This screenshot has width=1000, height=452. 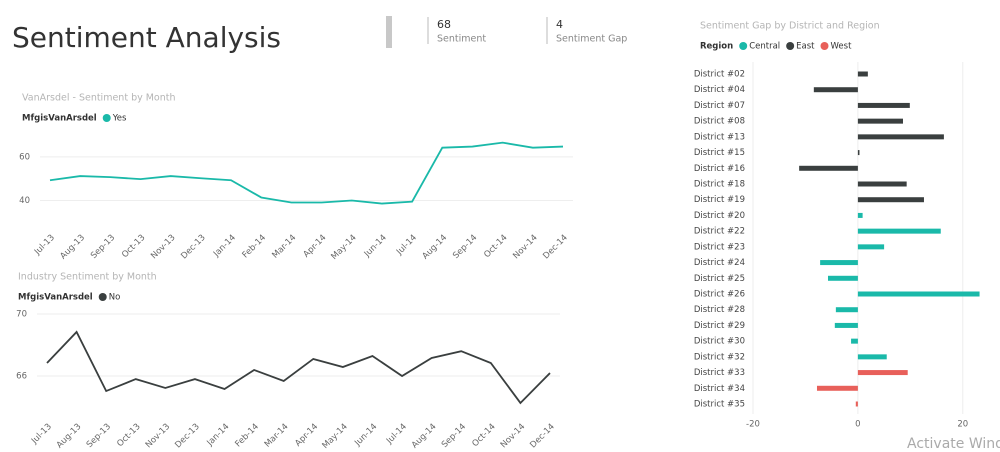 I want to click on y-tick-label: District #22, so click(x=719, y=232).